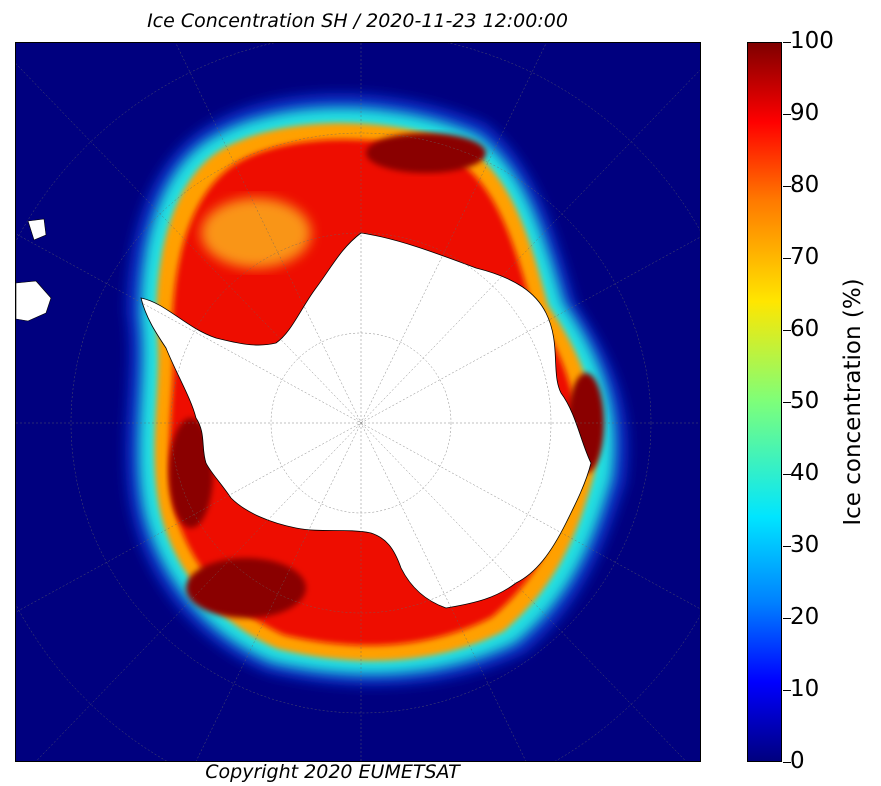 This screenshot has width=881, height=786. What do you see at coordinates (805, 401) in the screenshot?
I see `colorbar-tick-label: 50` at bounding box center [805, 401].